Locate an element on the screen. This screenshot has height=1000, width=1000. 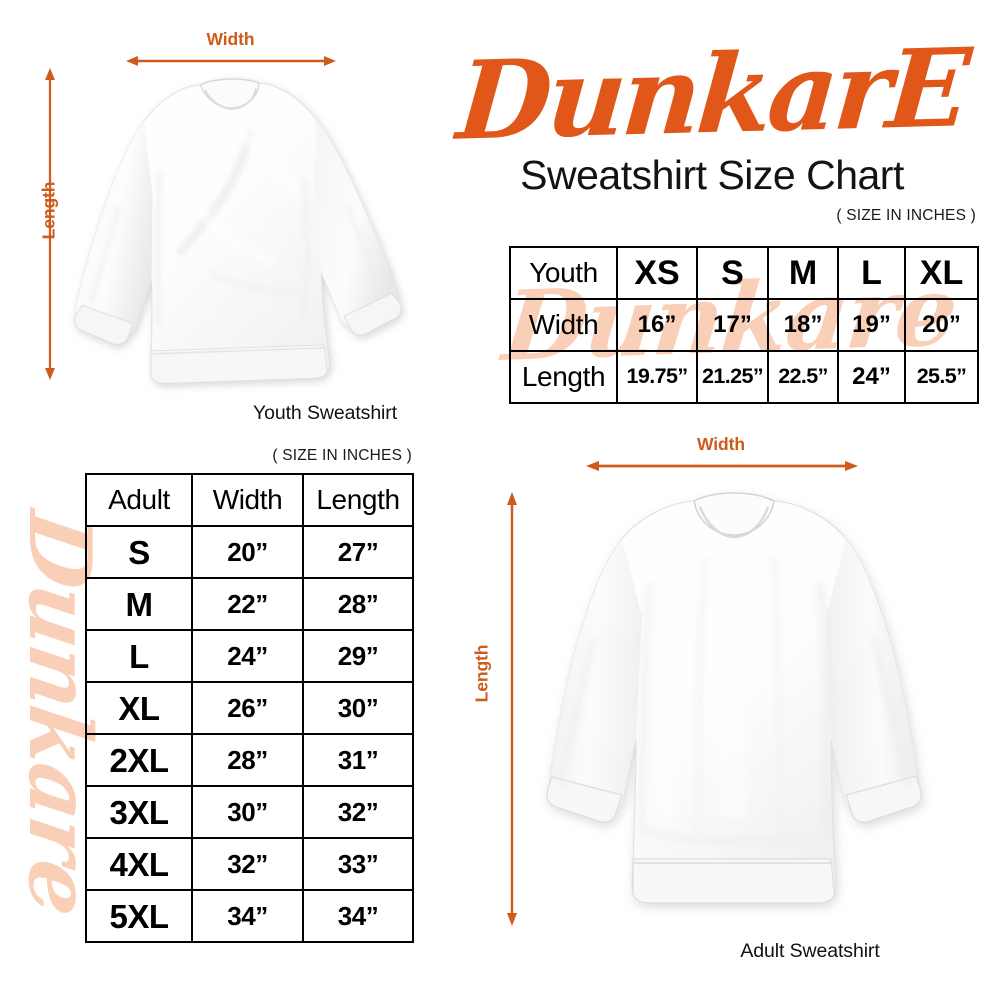
youth-width-xl: 20” is located at coordinates (941, 325).